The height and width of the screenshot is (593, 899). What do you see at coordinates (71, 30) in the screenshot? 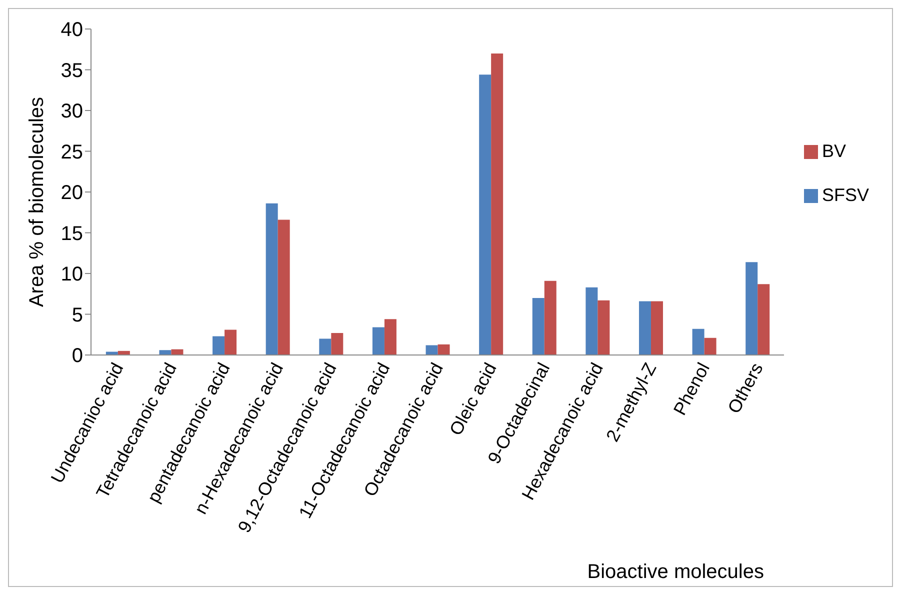
I see `y-tick-label: 40` at bounding box center [71, 30].